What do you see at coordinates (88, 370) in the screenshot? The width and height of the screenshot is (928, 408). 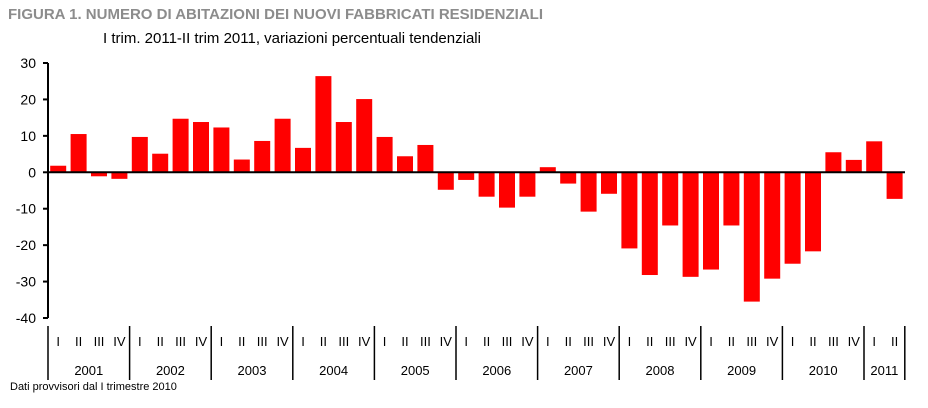 I see `year-label: 2001` at bounding box center [88, 370].